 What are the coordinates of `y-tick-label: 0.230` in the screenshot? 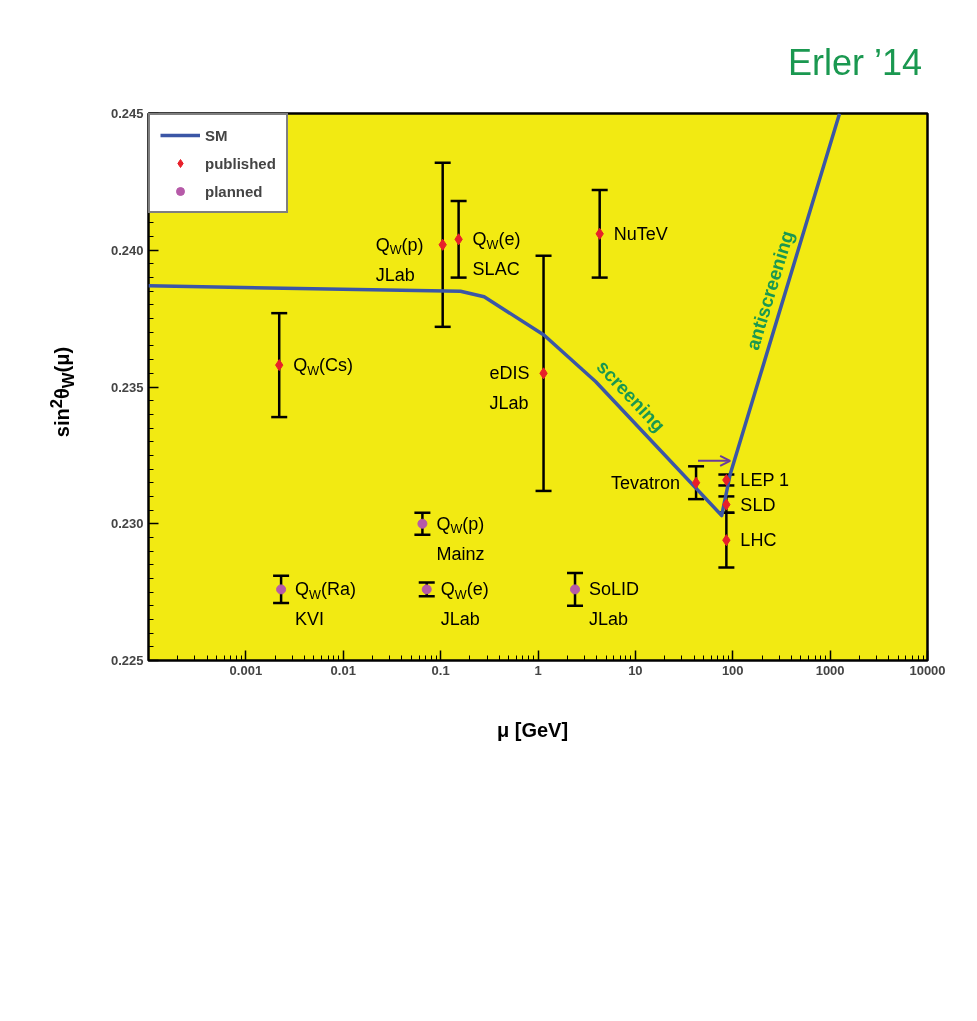 It's located at (127, 524).